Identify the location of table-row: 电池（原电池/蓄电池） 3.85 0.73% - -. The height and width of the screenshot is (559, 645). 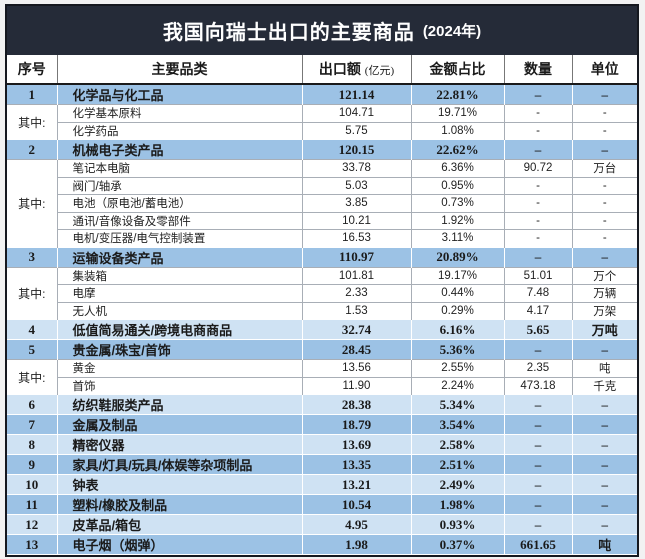
(322, 203).